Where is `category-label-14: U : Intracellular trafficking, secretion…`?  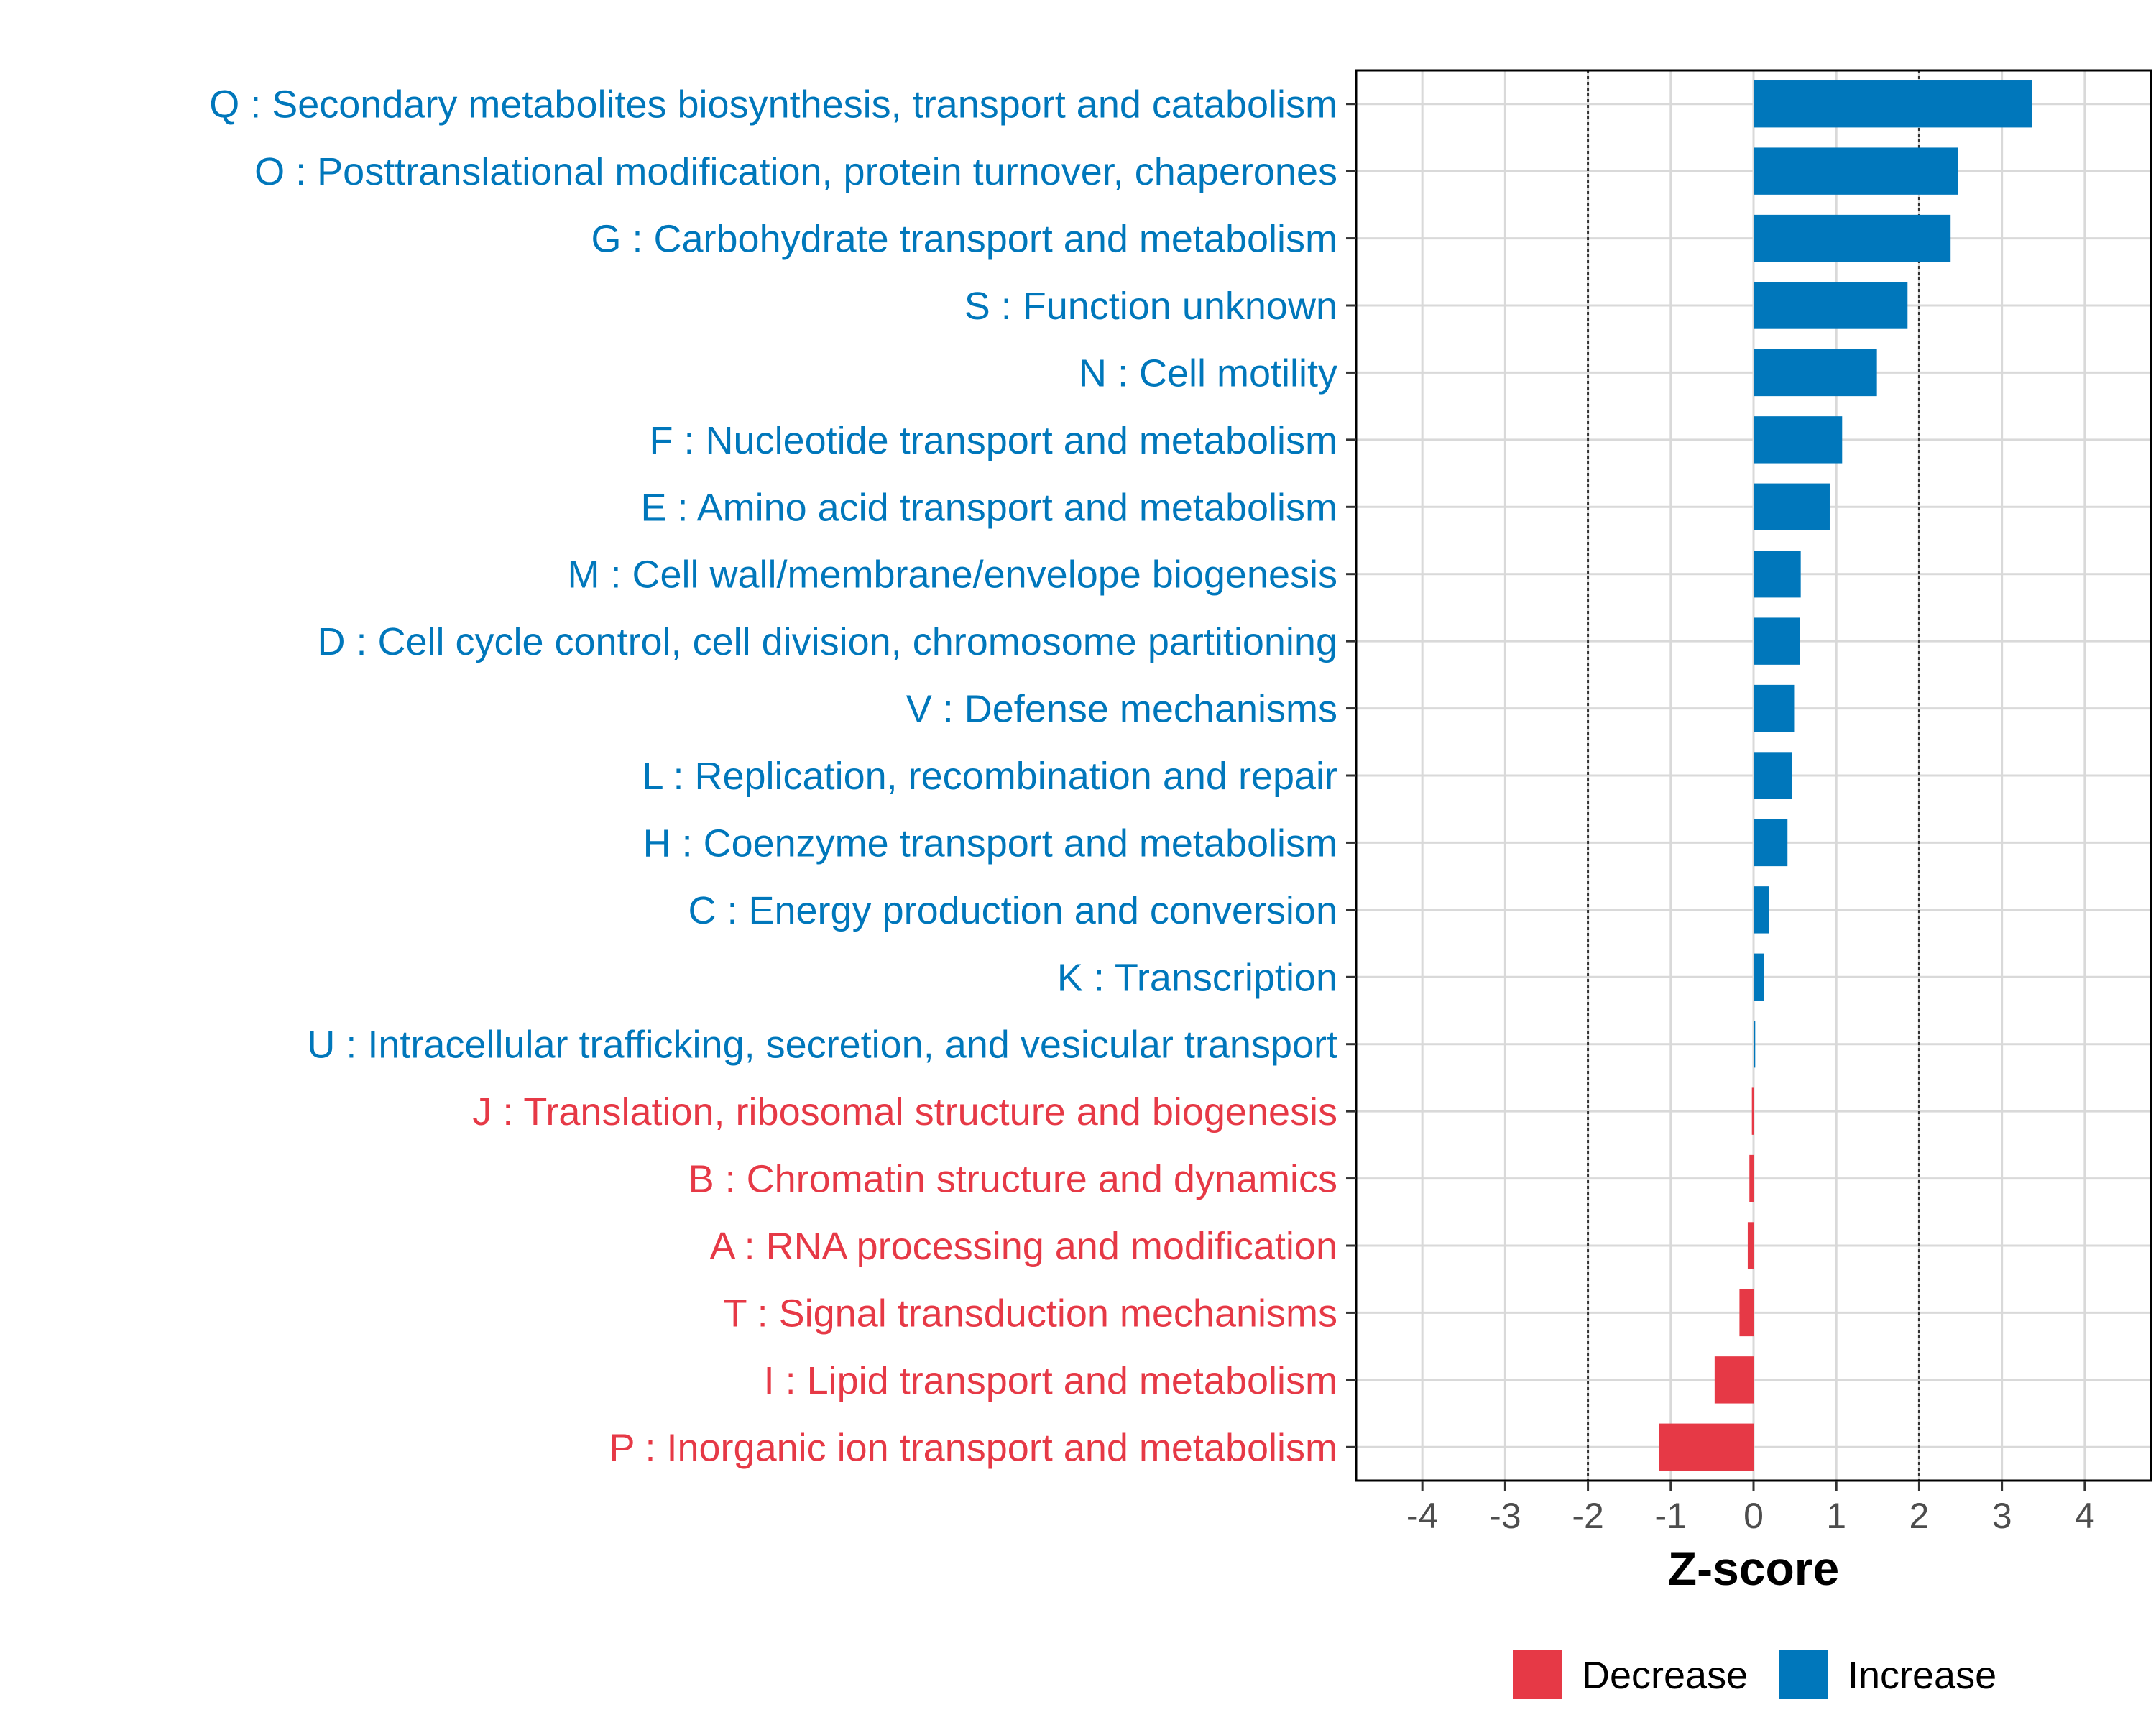
category-label-14: U : Intracellular trafficking, secretion… is located at coordinates (822, 1045).